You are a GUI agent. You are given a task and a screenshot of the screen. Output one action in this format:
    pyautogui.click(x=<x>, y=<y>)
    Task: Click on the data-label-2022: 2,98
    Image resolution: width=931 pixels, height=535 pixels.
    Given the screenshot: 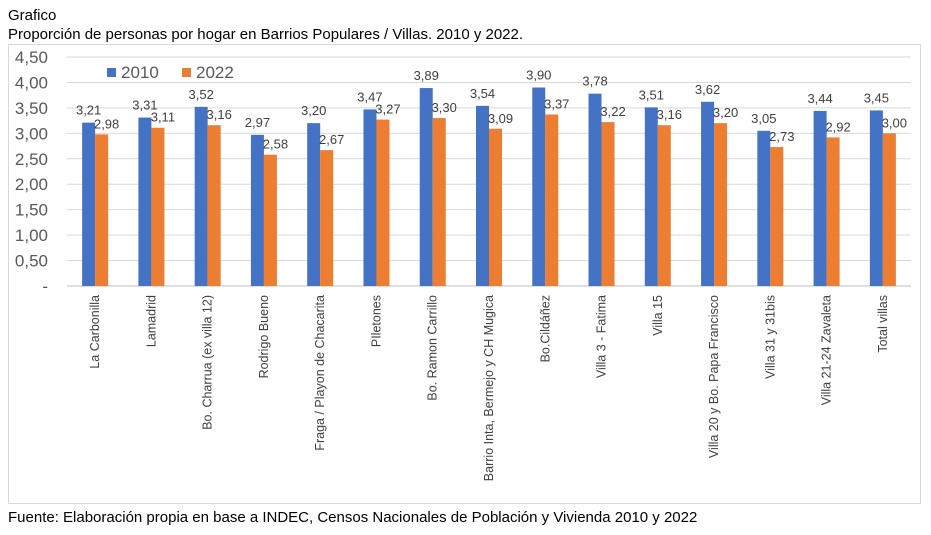 What is the action you would take?
    pyautogui.click(x=106, y=123)
    